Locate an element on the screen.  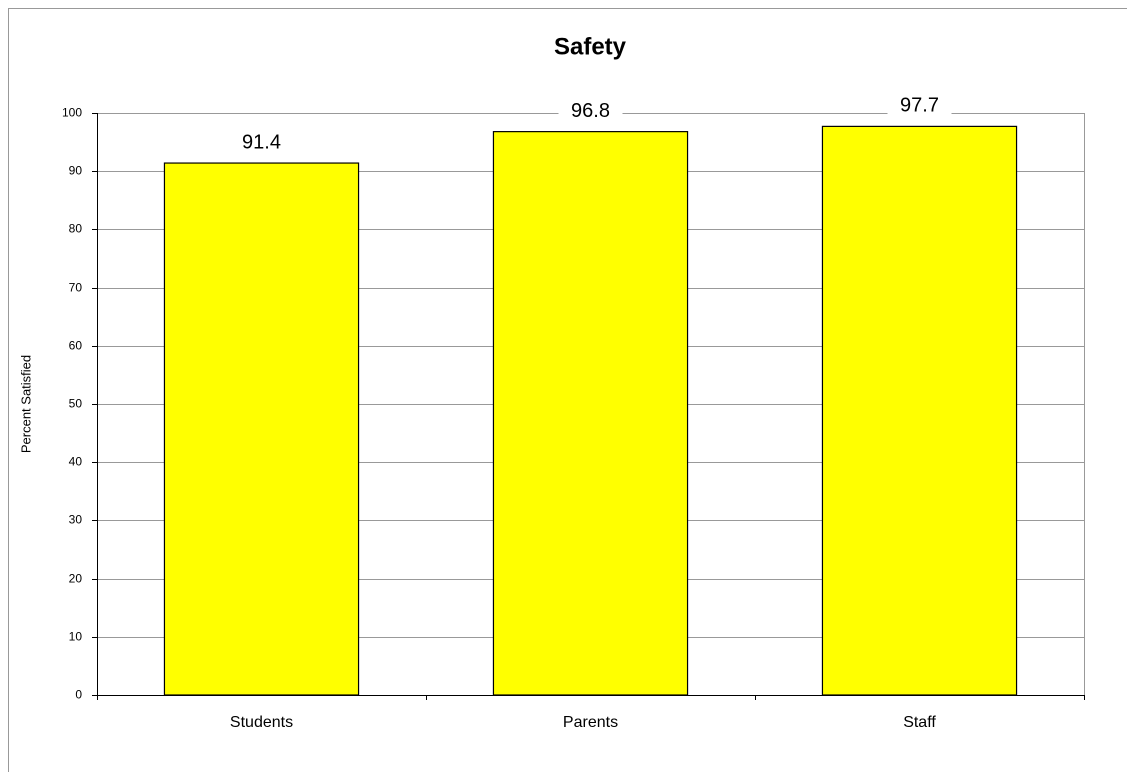
data-label: 91.4 is located at coordinates (261, 142).